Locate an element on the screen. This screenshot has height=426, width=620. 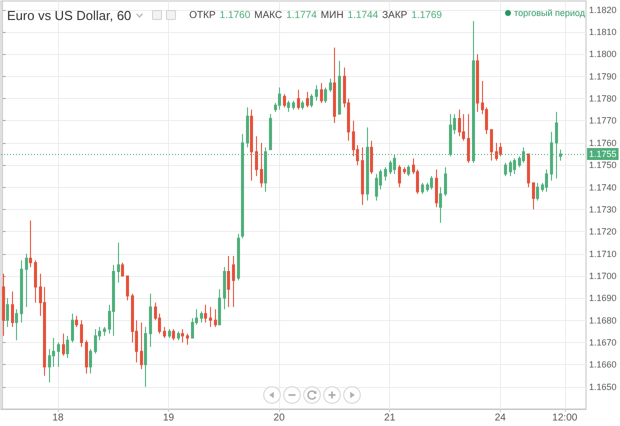
y-tick-label: 1.1730 is located at coordinates (603, 209).